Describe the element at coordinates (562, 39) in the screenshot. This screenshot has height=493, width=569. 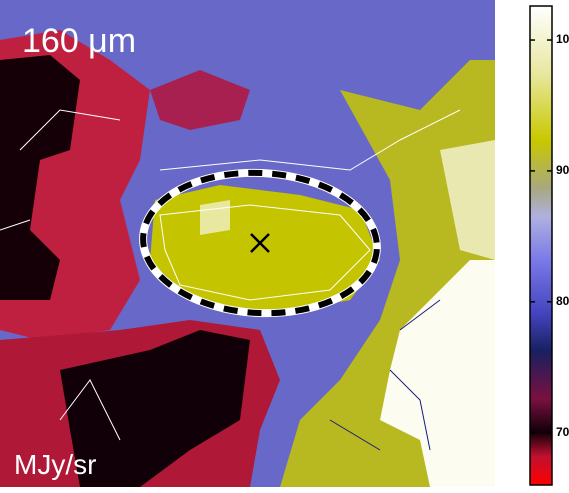
I see `tick-label: 100` at that location.